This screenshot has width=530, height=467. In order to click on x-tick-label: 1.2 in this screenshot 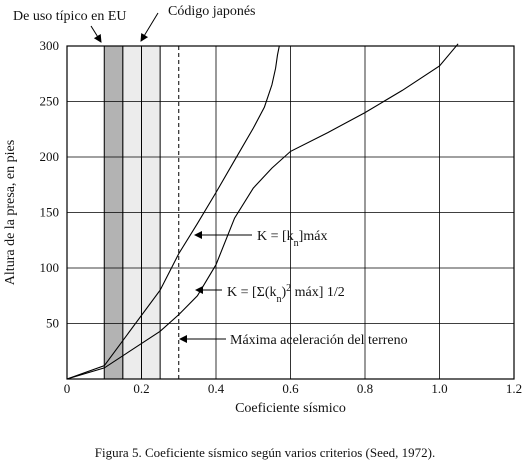, I will do `click(514, 388)`.